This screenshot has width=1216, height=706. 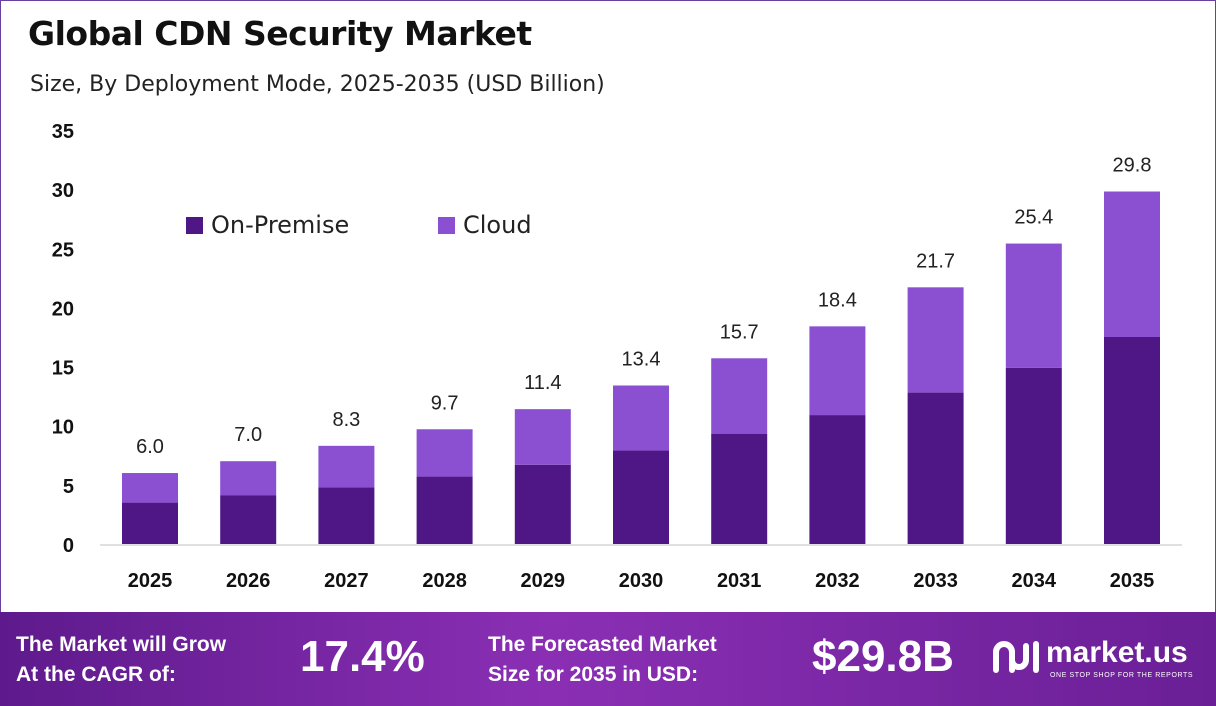 What do you see at coordinates (150, 523) in the screenshot?
I see `bar-on-premise-2025` at bounding box center [150, 523].